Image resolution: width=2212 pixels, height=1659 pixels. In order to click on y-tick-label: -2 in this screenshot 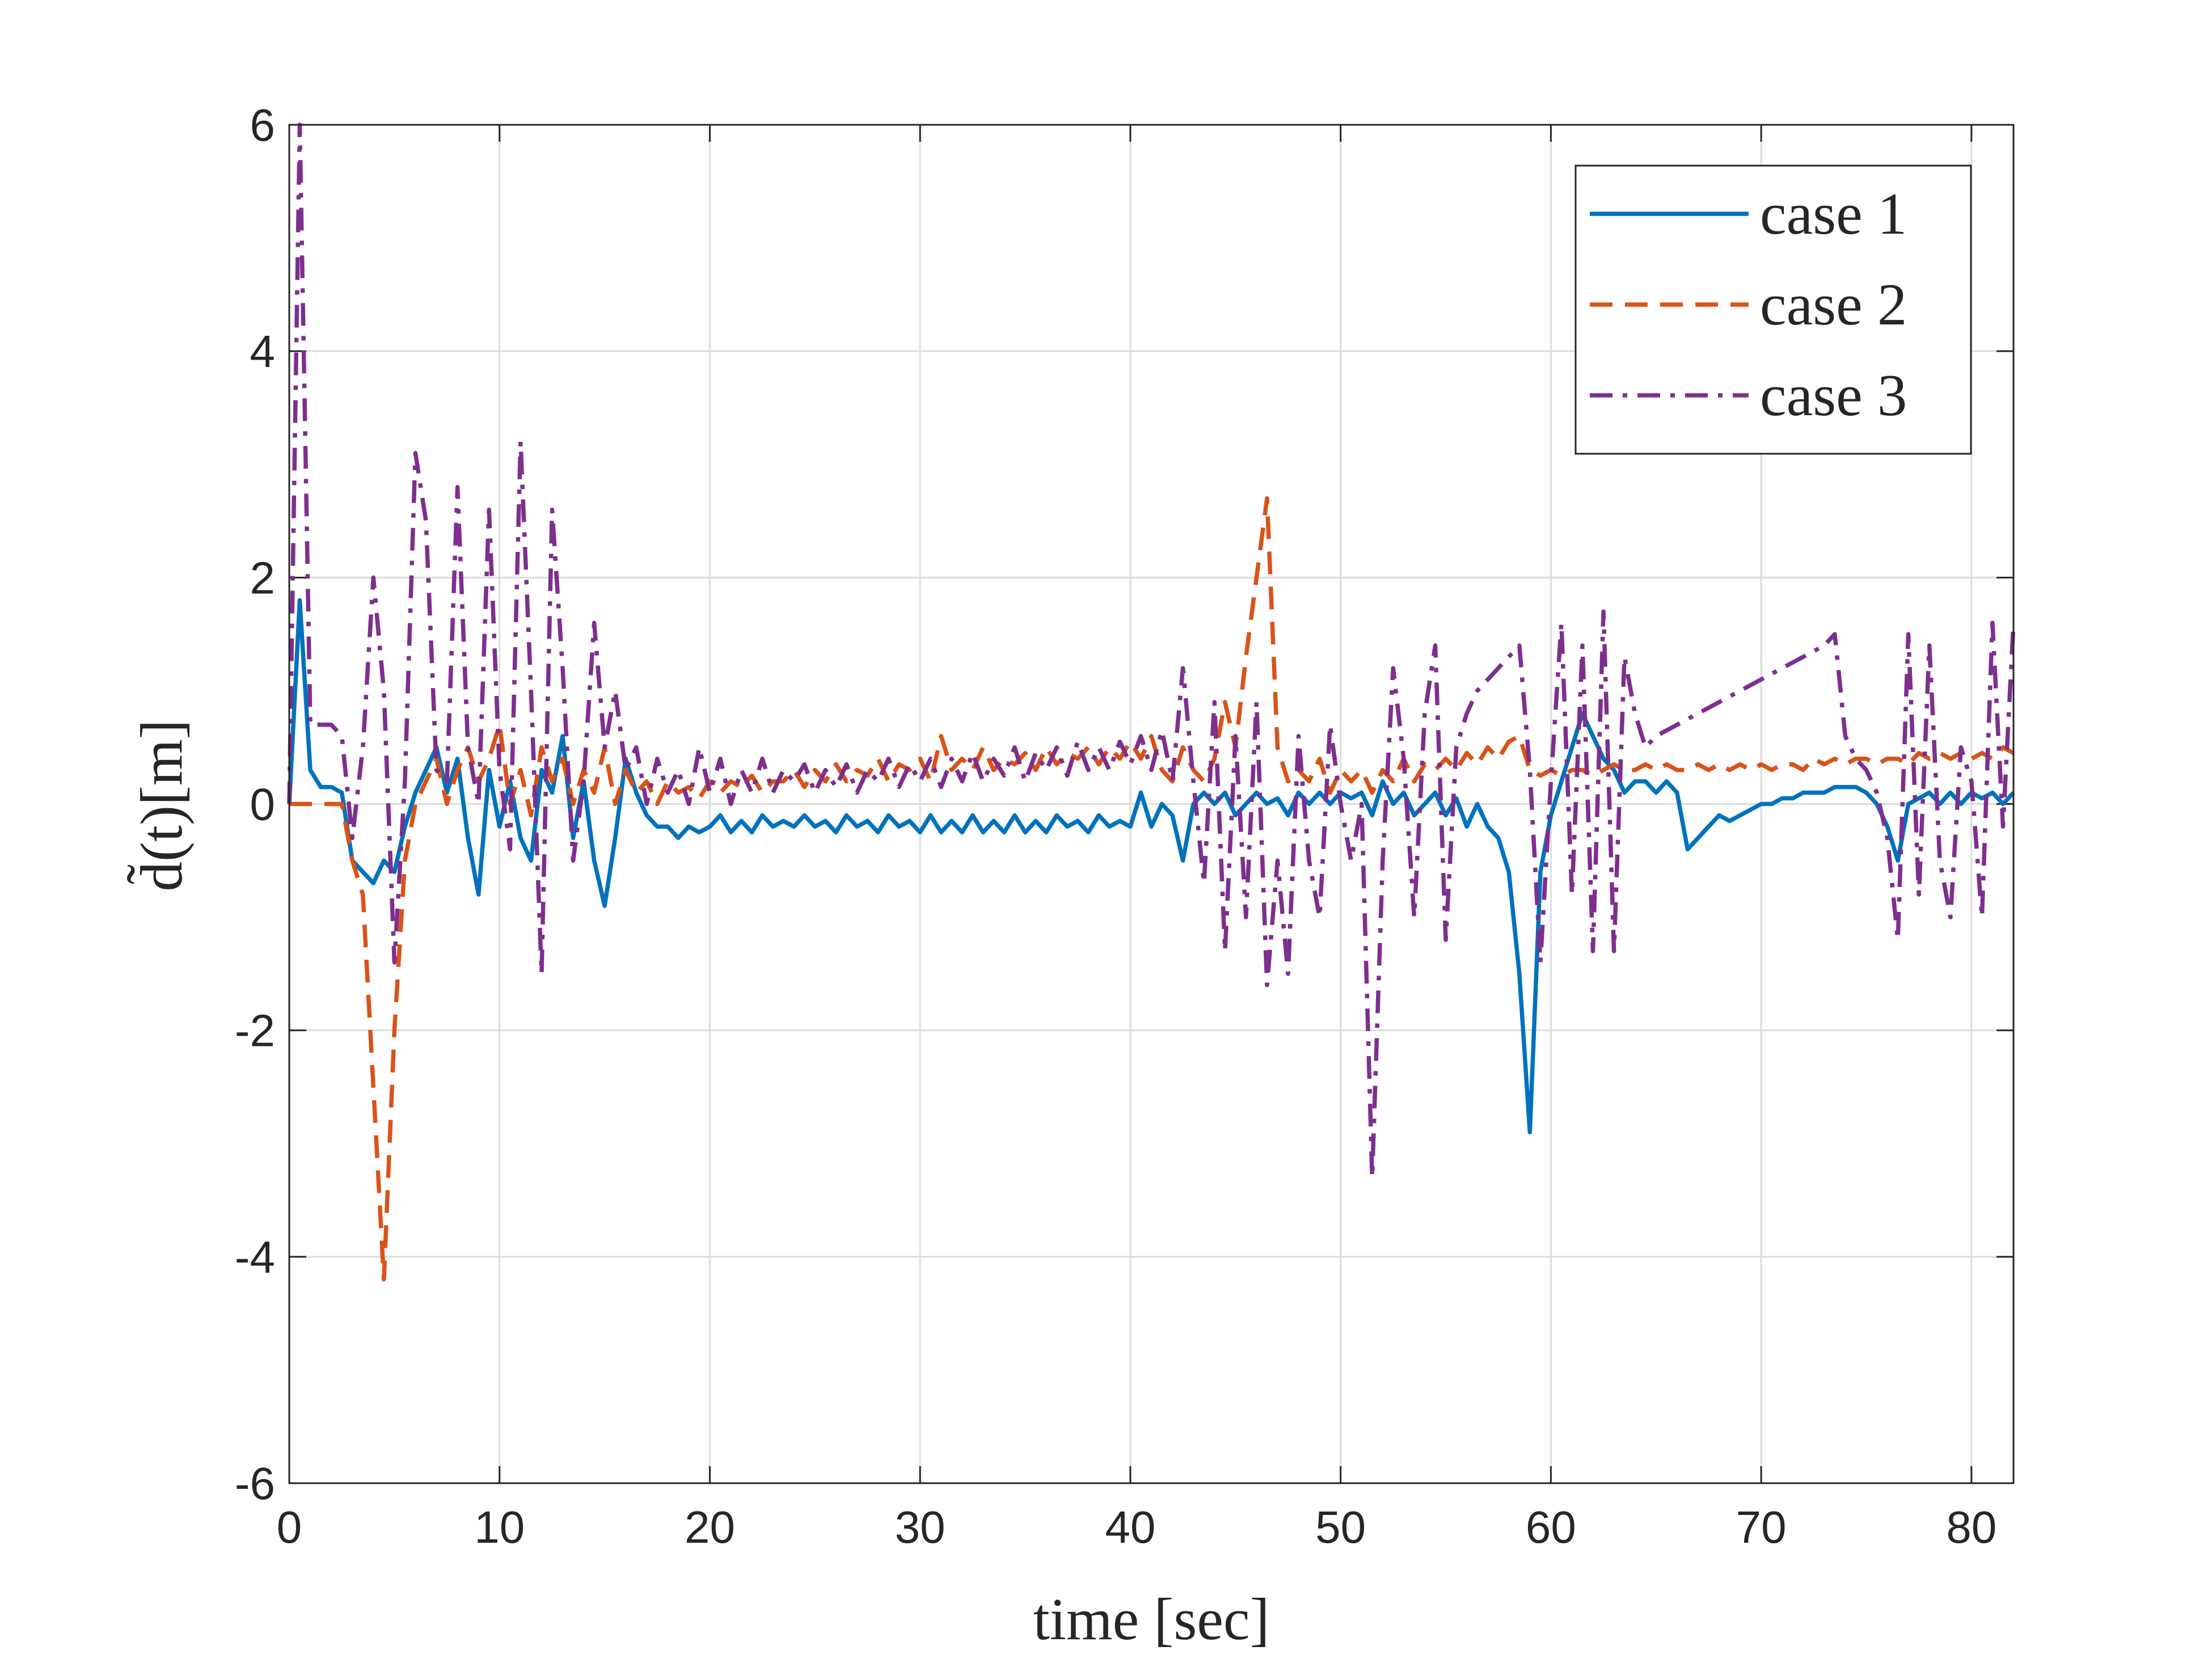, I will do `click(255, 1031)`.